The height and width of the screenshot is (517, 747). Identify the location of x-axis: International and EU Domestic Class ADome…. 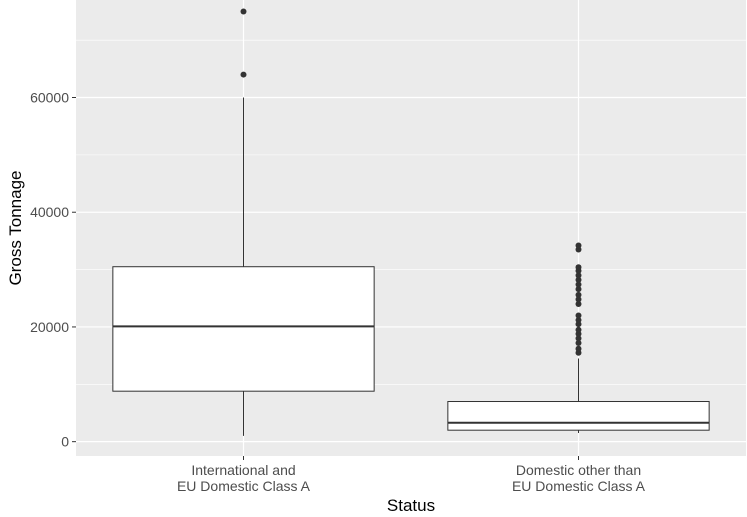
(411, 475).